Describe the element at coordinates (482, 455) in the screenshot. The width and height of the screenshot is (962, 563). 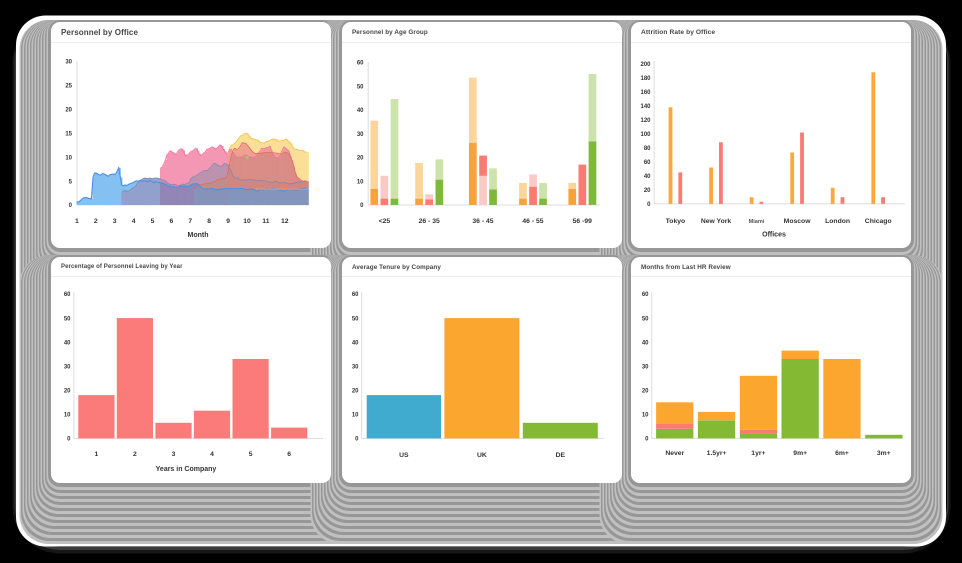
I see `svg-text: UK` at that location.